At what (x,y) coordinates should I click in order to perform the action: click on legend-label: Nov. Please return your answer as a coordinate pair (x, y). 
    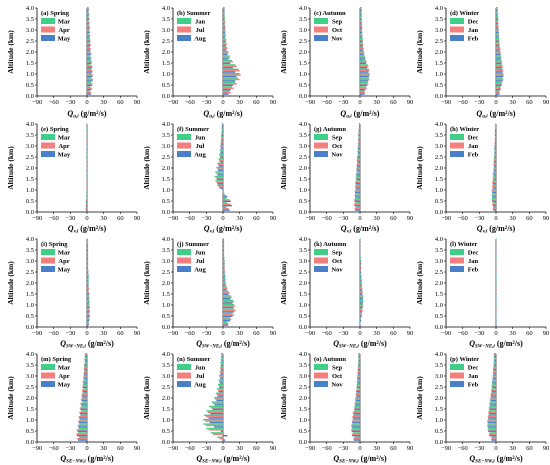
    Looking at the image, I should click on (337, 269).